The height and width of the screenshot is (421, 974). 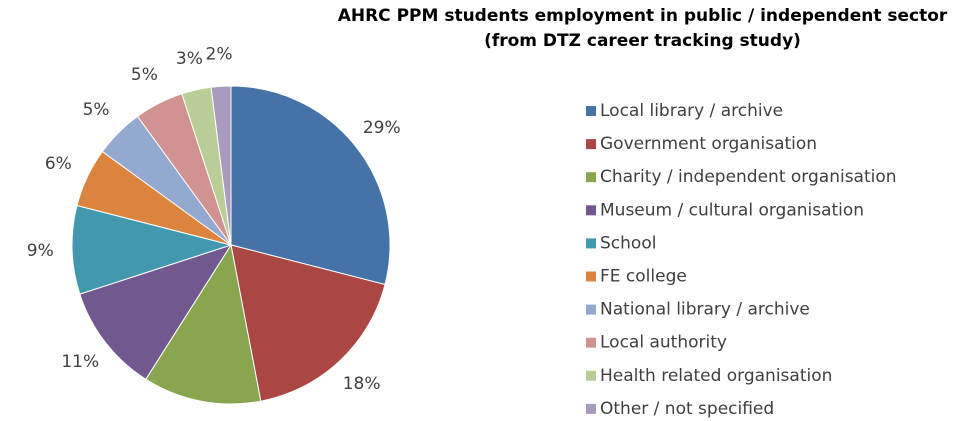 I want to click on data-label: 29%, so click(x=382, y=128).